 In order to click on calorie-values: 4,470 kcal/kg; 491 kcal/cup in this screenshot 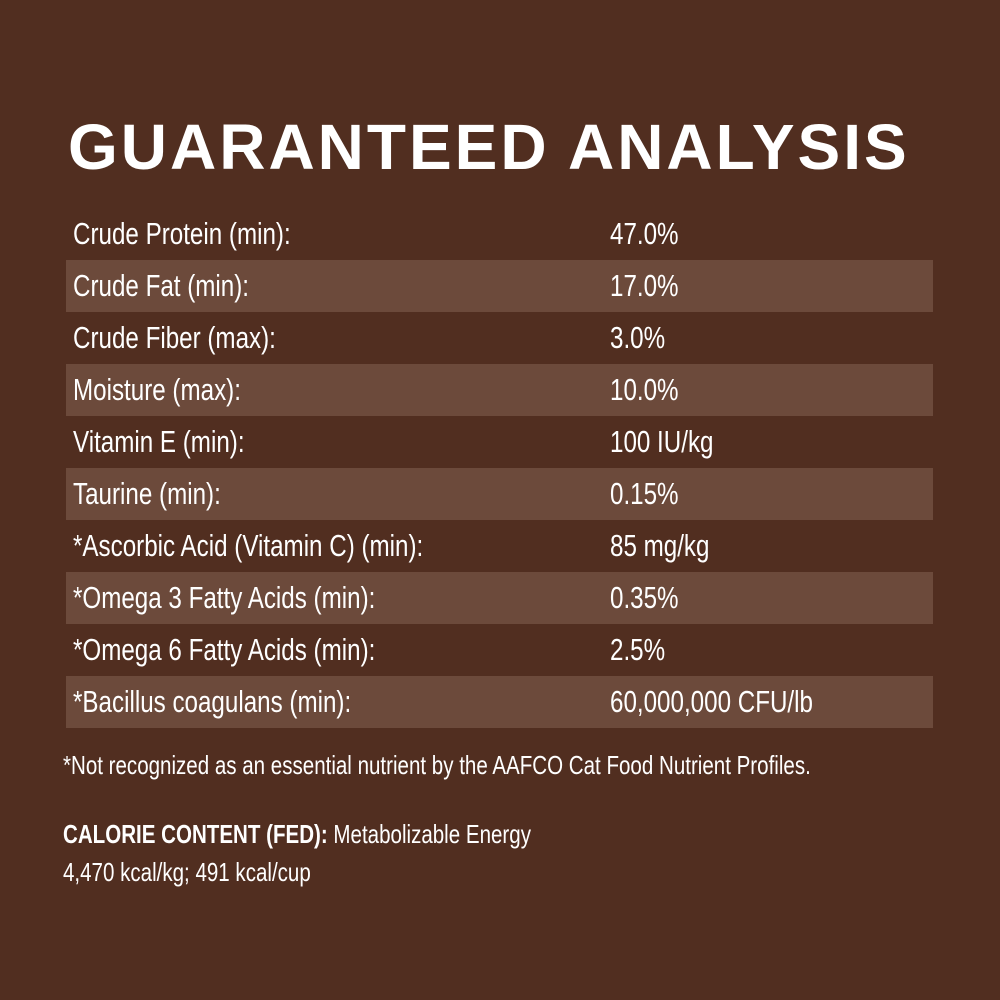, I will do `click(187, 872)`.